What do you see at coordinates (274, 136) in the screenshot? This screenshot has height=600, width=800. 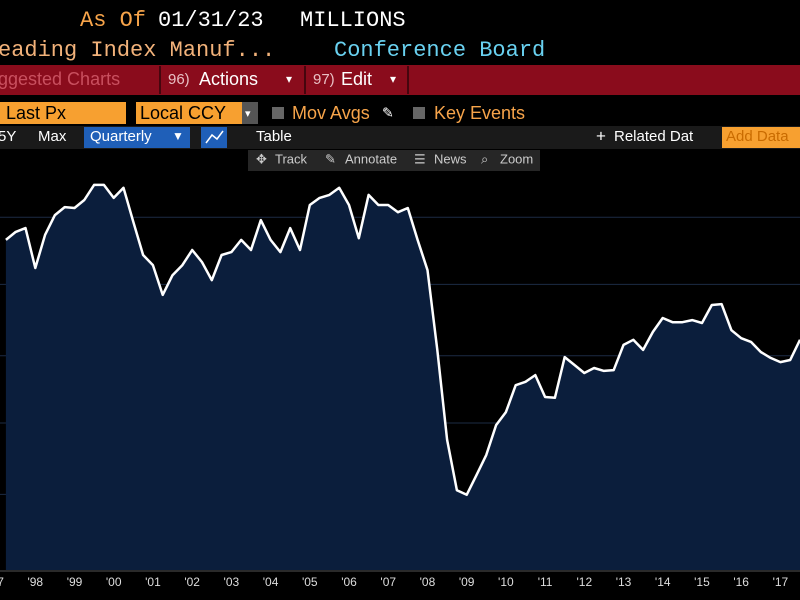 I see `table-button: Table` at bounding box center [274, 136].